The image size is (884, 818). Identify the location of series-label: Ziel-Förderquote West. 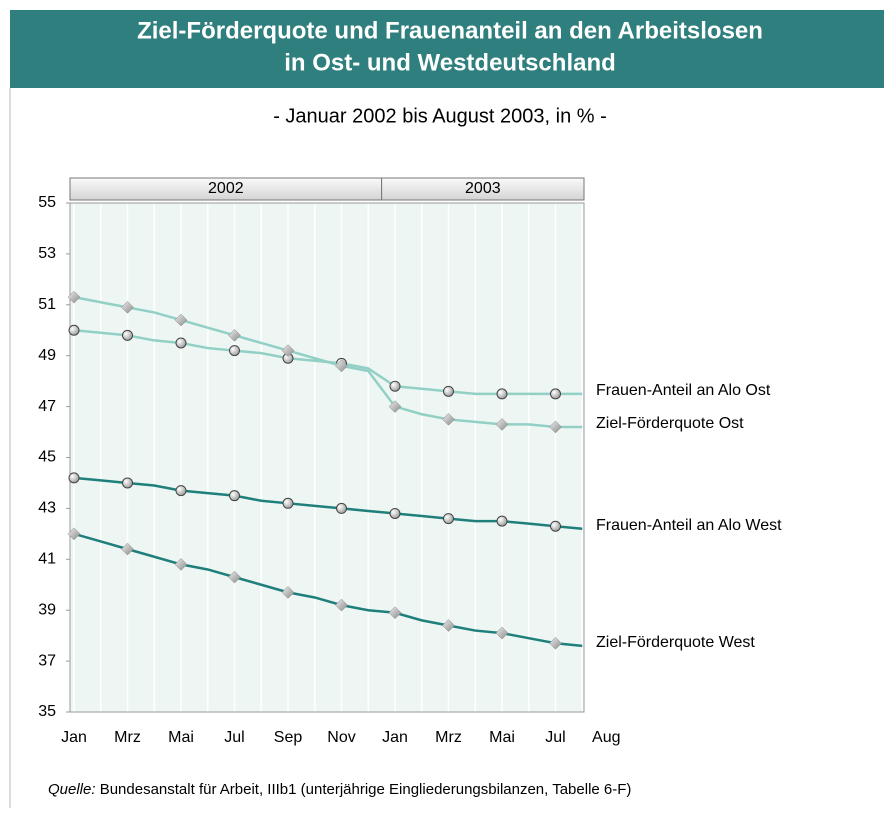
(675, 642).